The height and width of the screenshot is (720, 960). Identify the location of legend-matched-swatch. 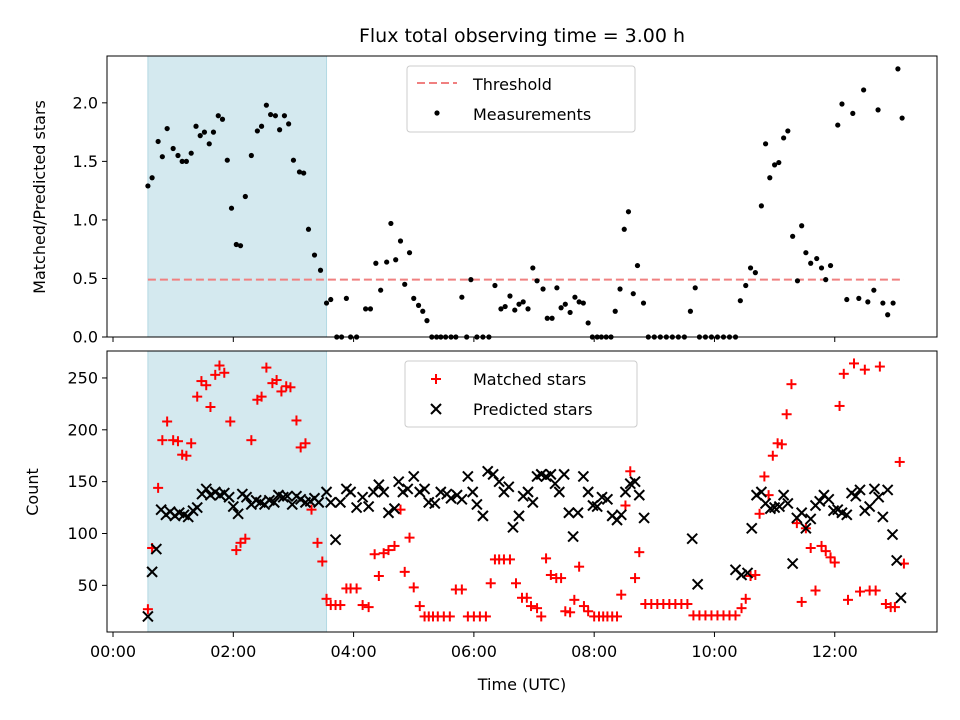
(436, 379).